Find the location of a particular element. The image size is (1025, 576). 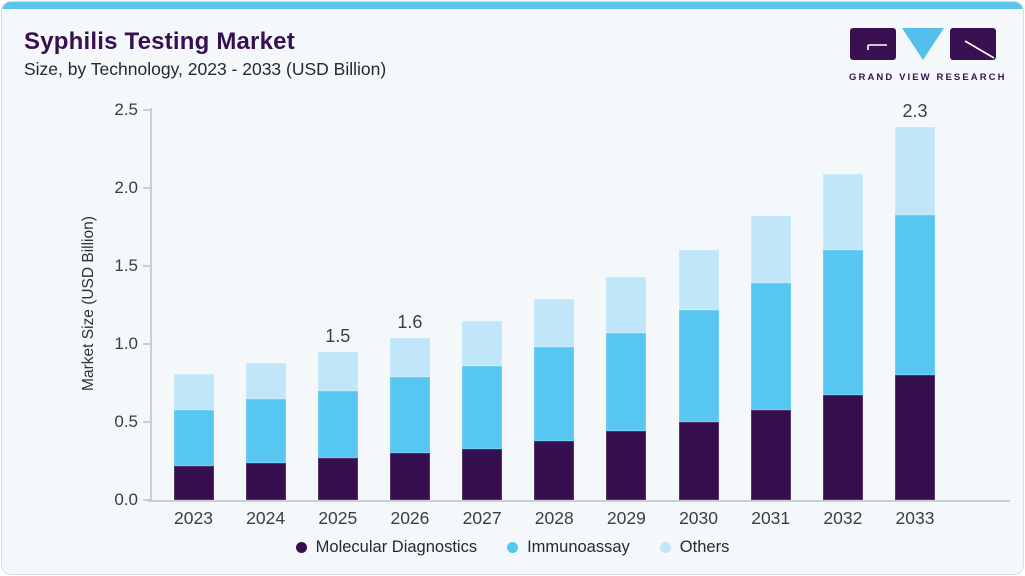

bar-segment-2027-others is located at coordinates (482, 343).